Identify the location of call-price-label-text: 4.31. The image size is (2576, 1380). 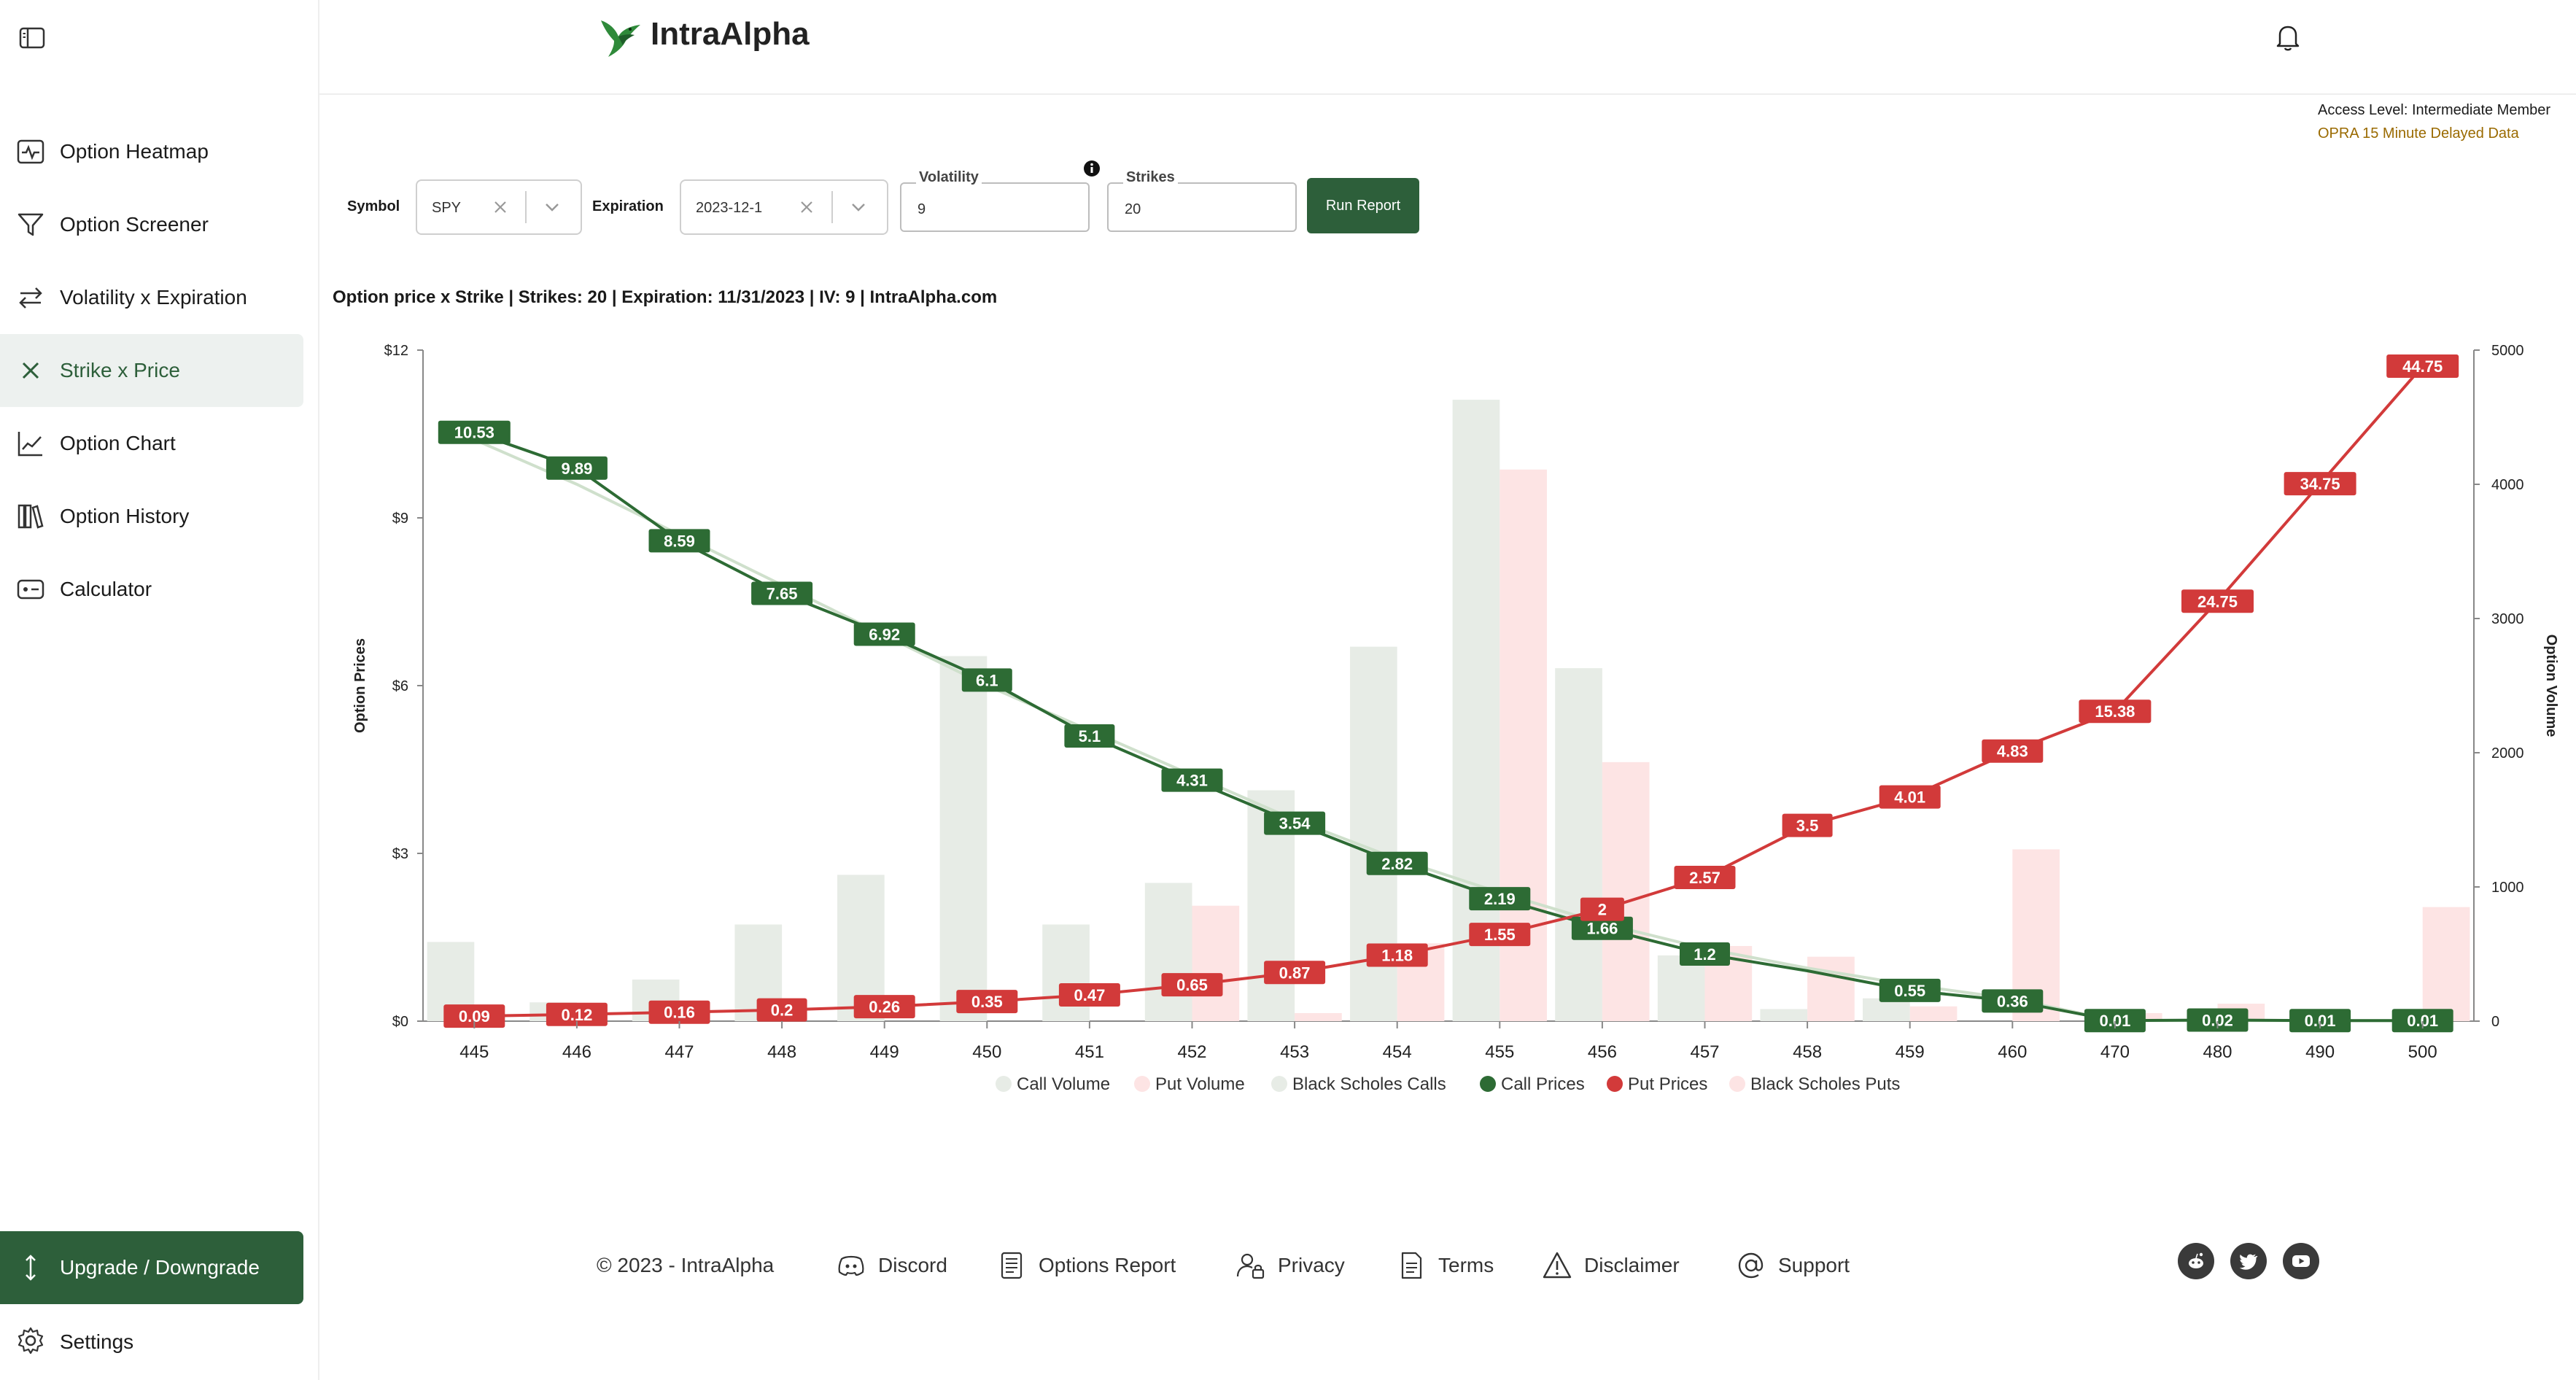
(1192, 781).